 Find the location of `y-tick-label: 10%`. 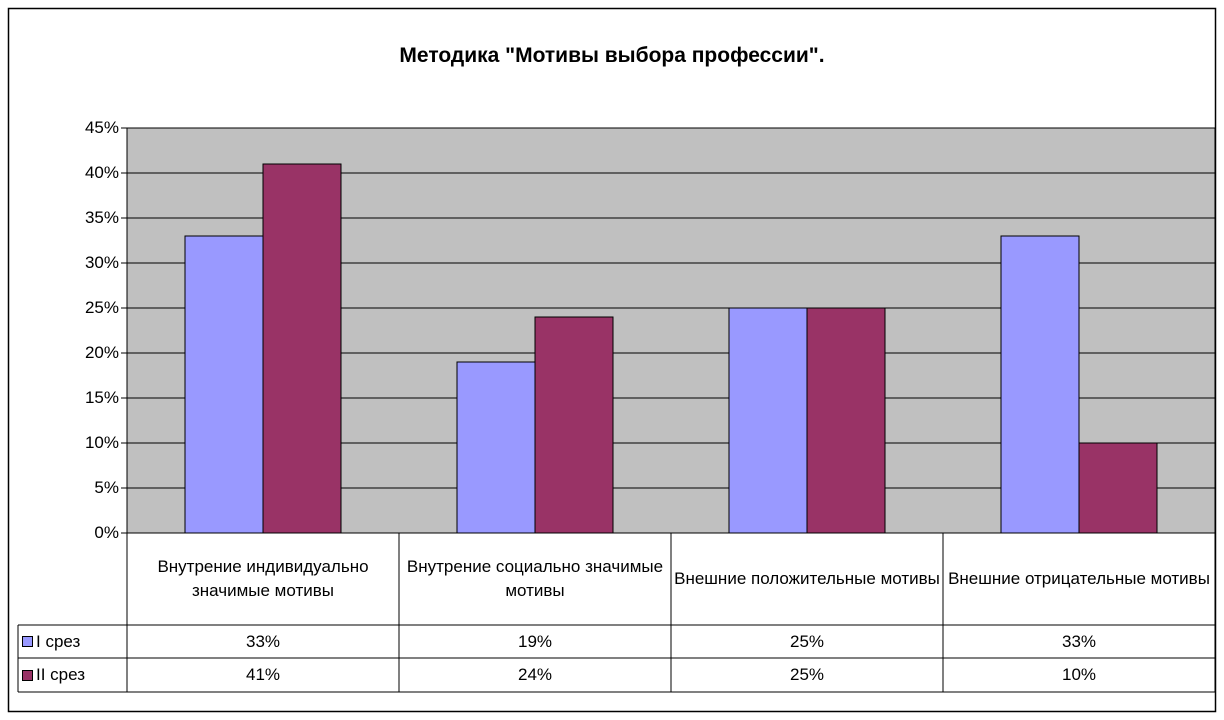

y-tick-label: 10% is located at coordinates (101, 442).